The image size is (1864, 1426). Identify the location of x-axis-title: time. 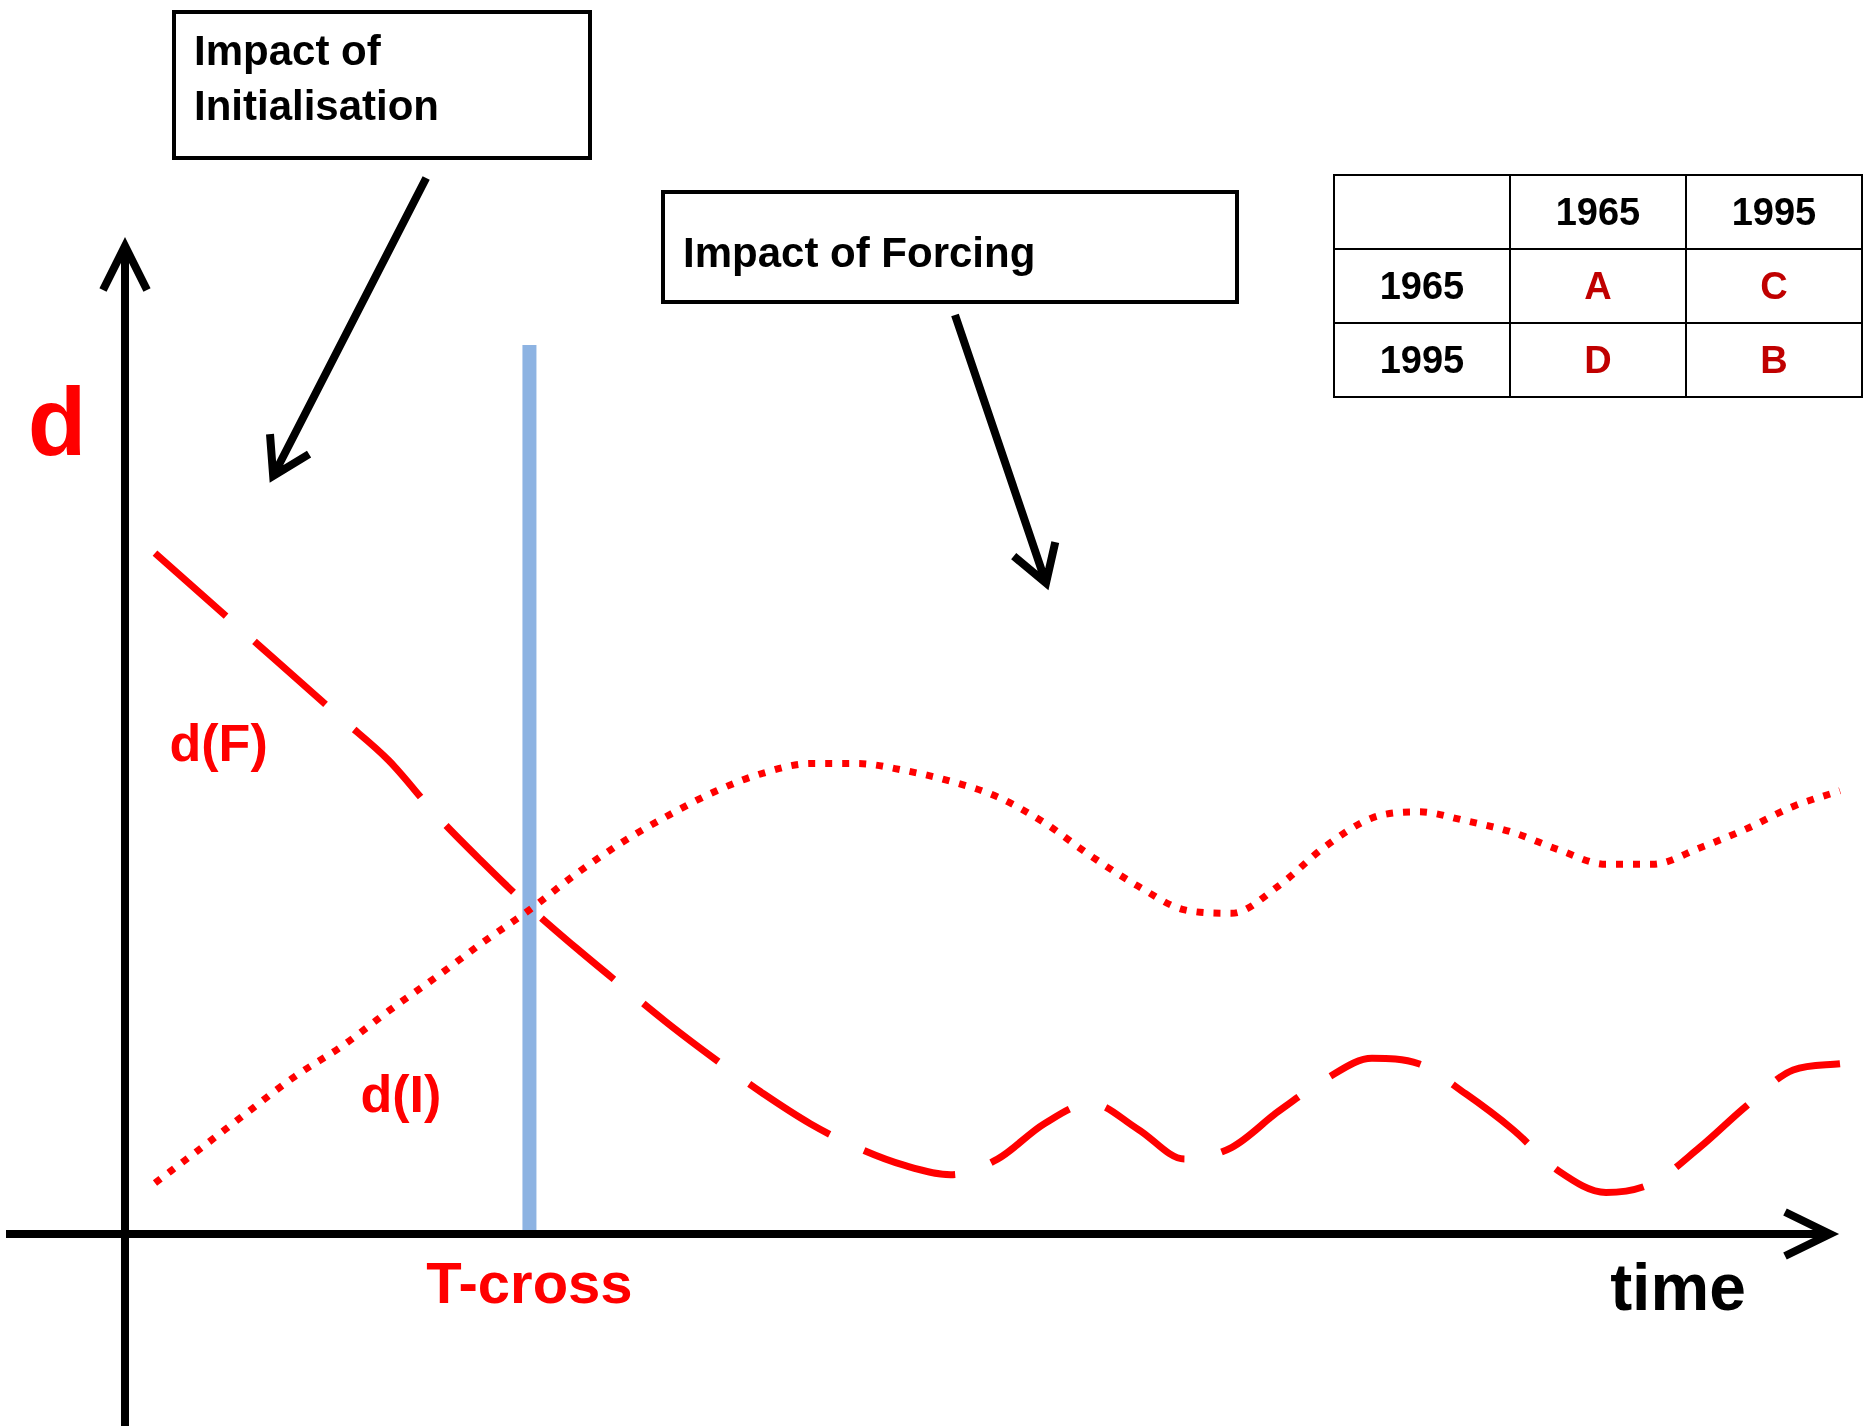
(1678, 1287).